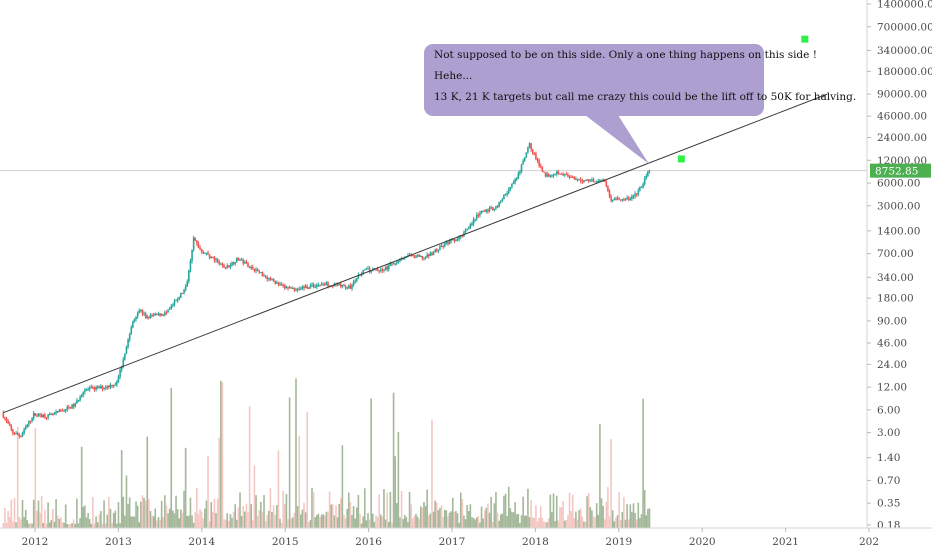  Describe the element at coordinates (892, 388) in the screenshot. I see `price-tick-label: 12.00` at that location.